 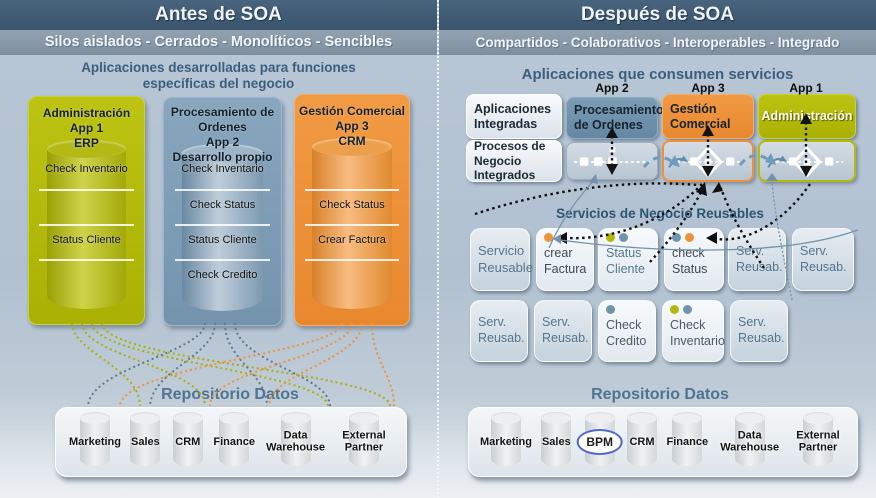 What do you see at coordinates (222, 275) in the screenshot?
I see `function-item: Check Credito` at bounding box center [222, 275].